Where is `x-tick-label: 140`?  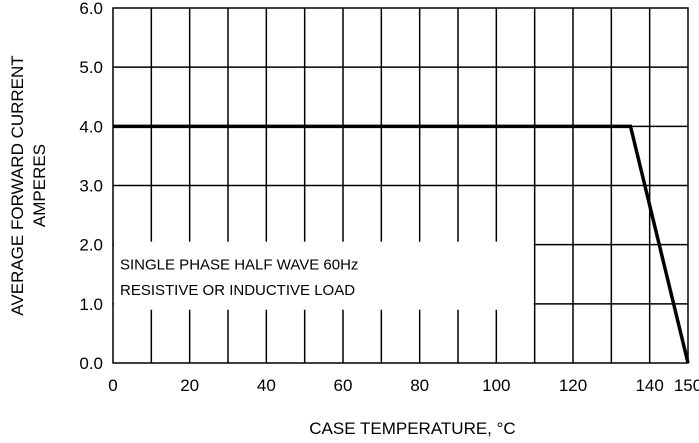 x-tick-label: 140 is located at coordinates (649, 385).